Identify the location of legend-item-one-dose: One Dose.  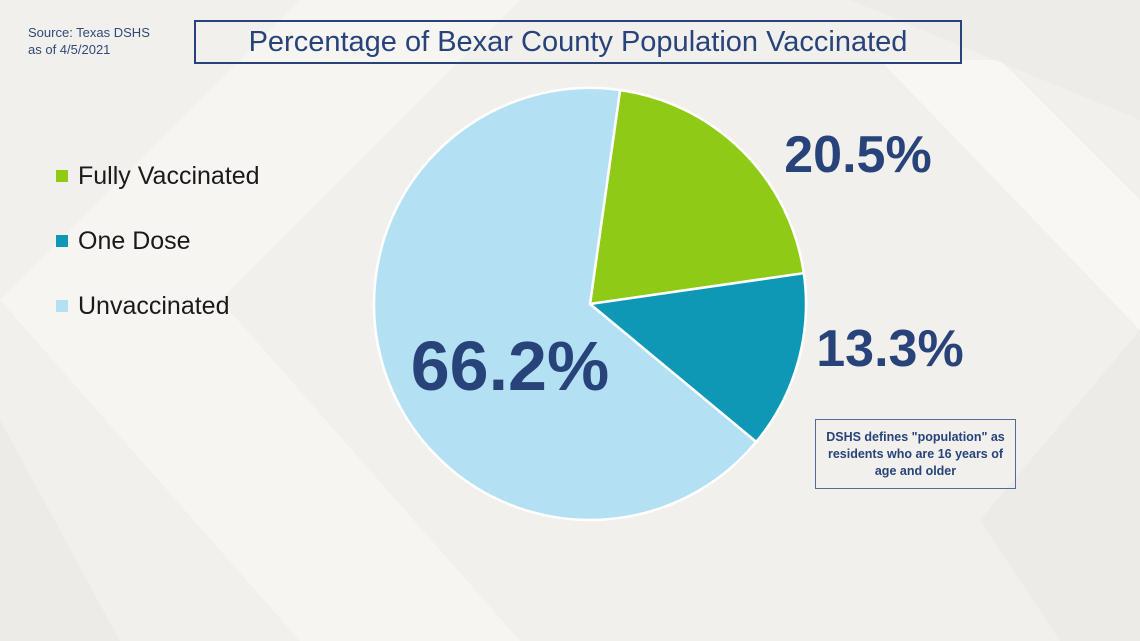
(158, 241).